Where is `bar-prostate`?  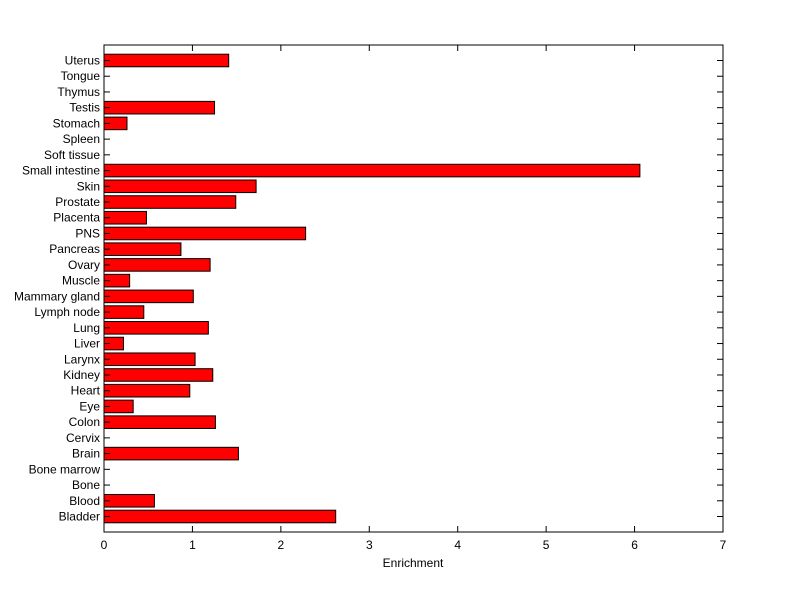
bar-prostate is located at coordinates (170, 202).